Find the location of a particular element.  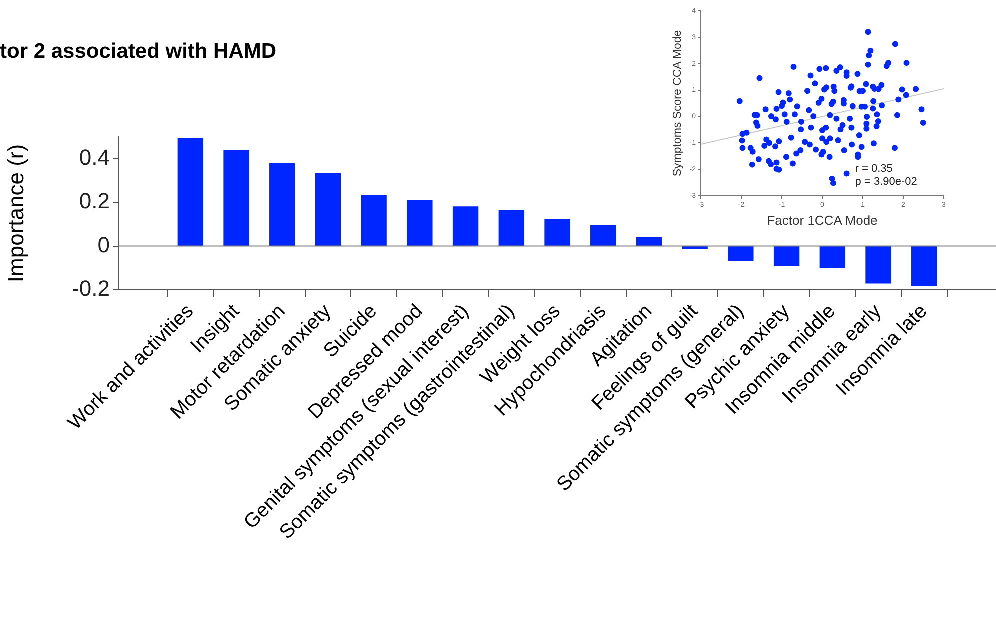

y-axis-title: Symptoms Score CCA Mode is located at coordinates (678, 103).